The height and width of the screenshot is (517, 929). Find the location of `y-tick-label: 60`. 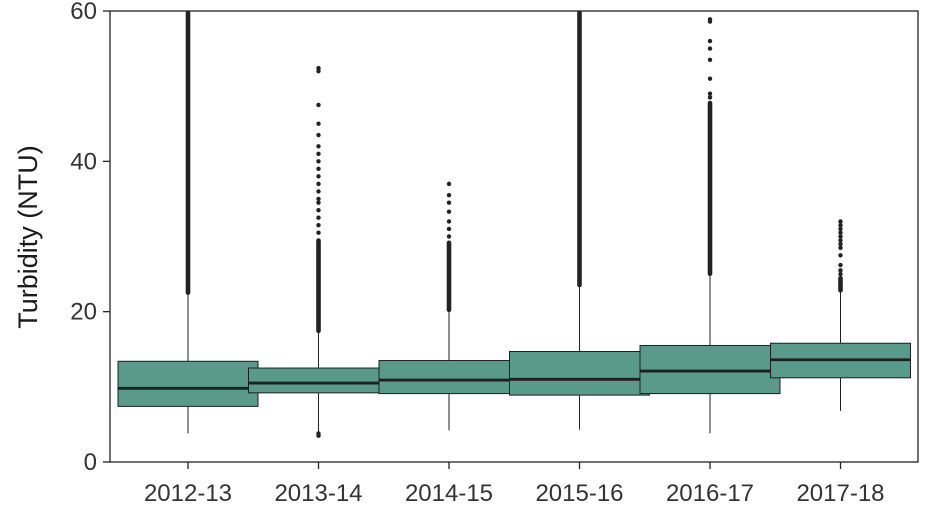

y-tick-label: 60 is located at coordinates (83, 12).